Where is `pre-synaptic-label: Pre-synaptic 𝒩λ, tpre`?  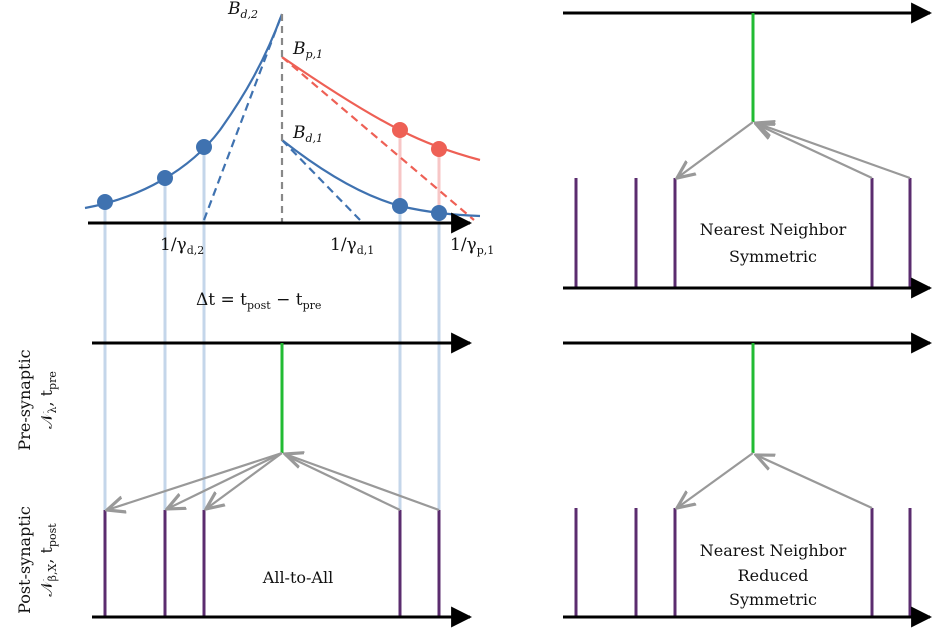 pre-synaptic-label: Pre-synaptic 𝒩λ, tpre is located at coordinates (37, 399).